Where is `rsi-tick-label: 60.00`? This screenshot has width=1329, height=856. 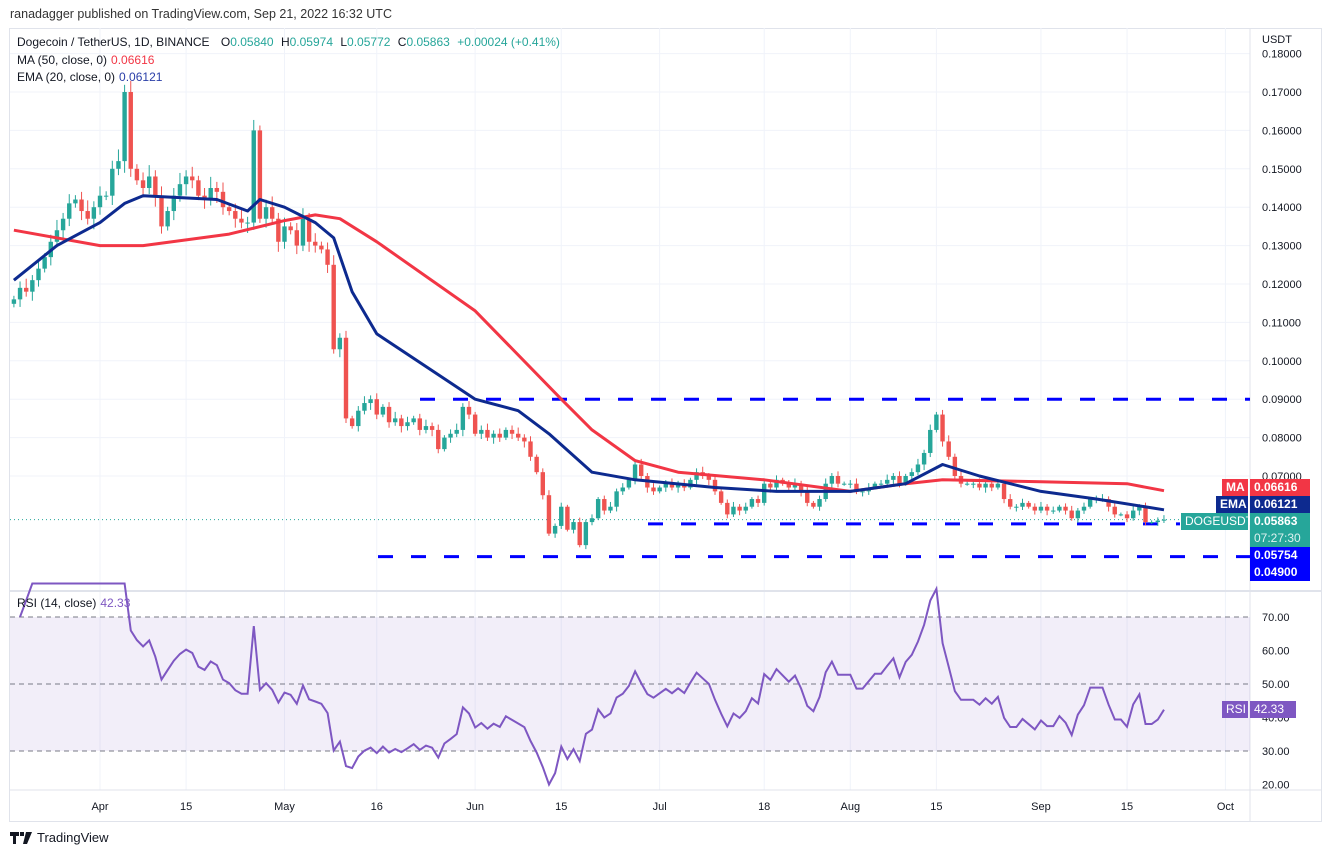
rsi-tick-label: 60.00 is located at coordinates (1276, 652).